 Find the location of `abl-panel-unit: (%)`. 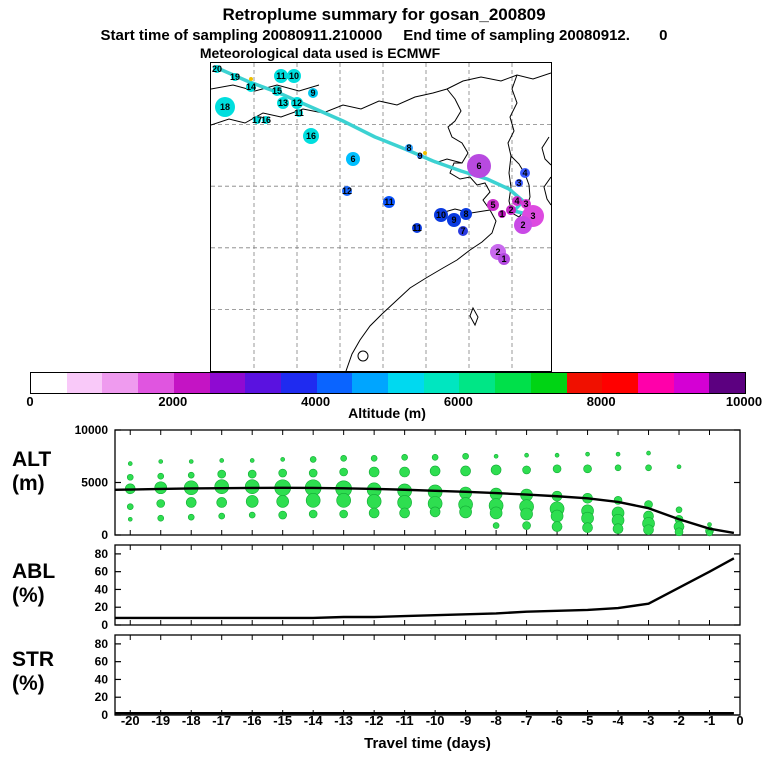

abl-panel-unit: (%) is located at coordinates (28, 595).